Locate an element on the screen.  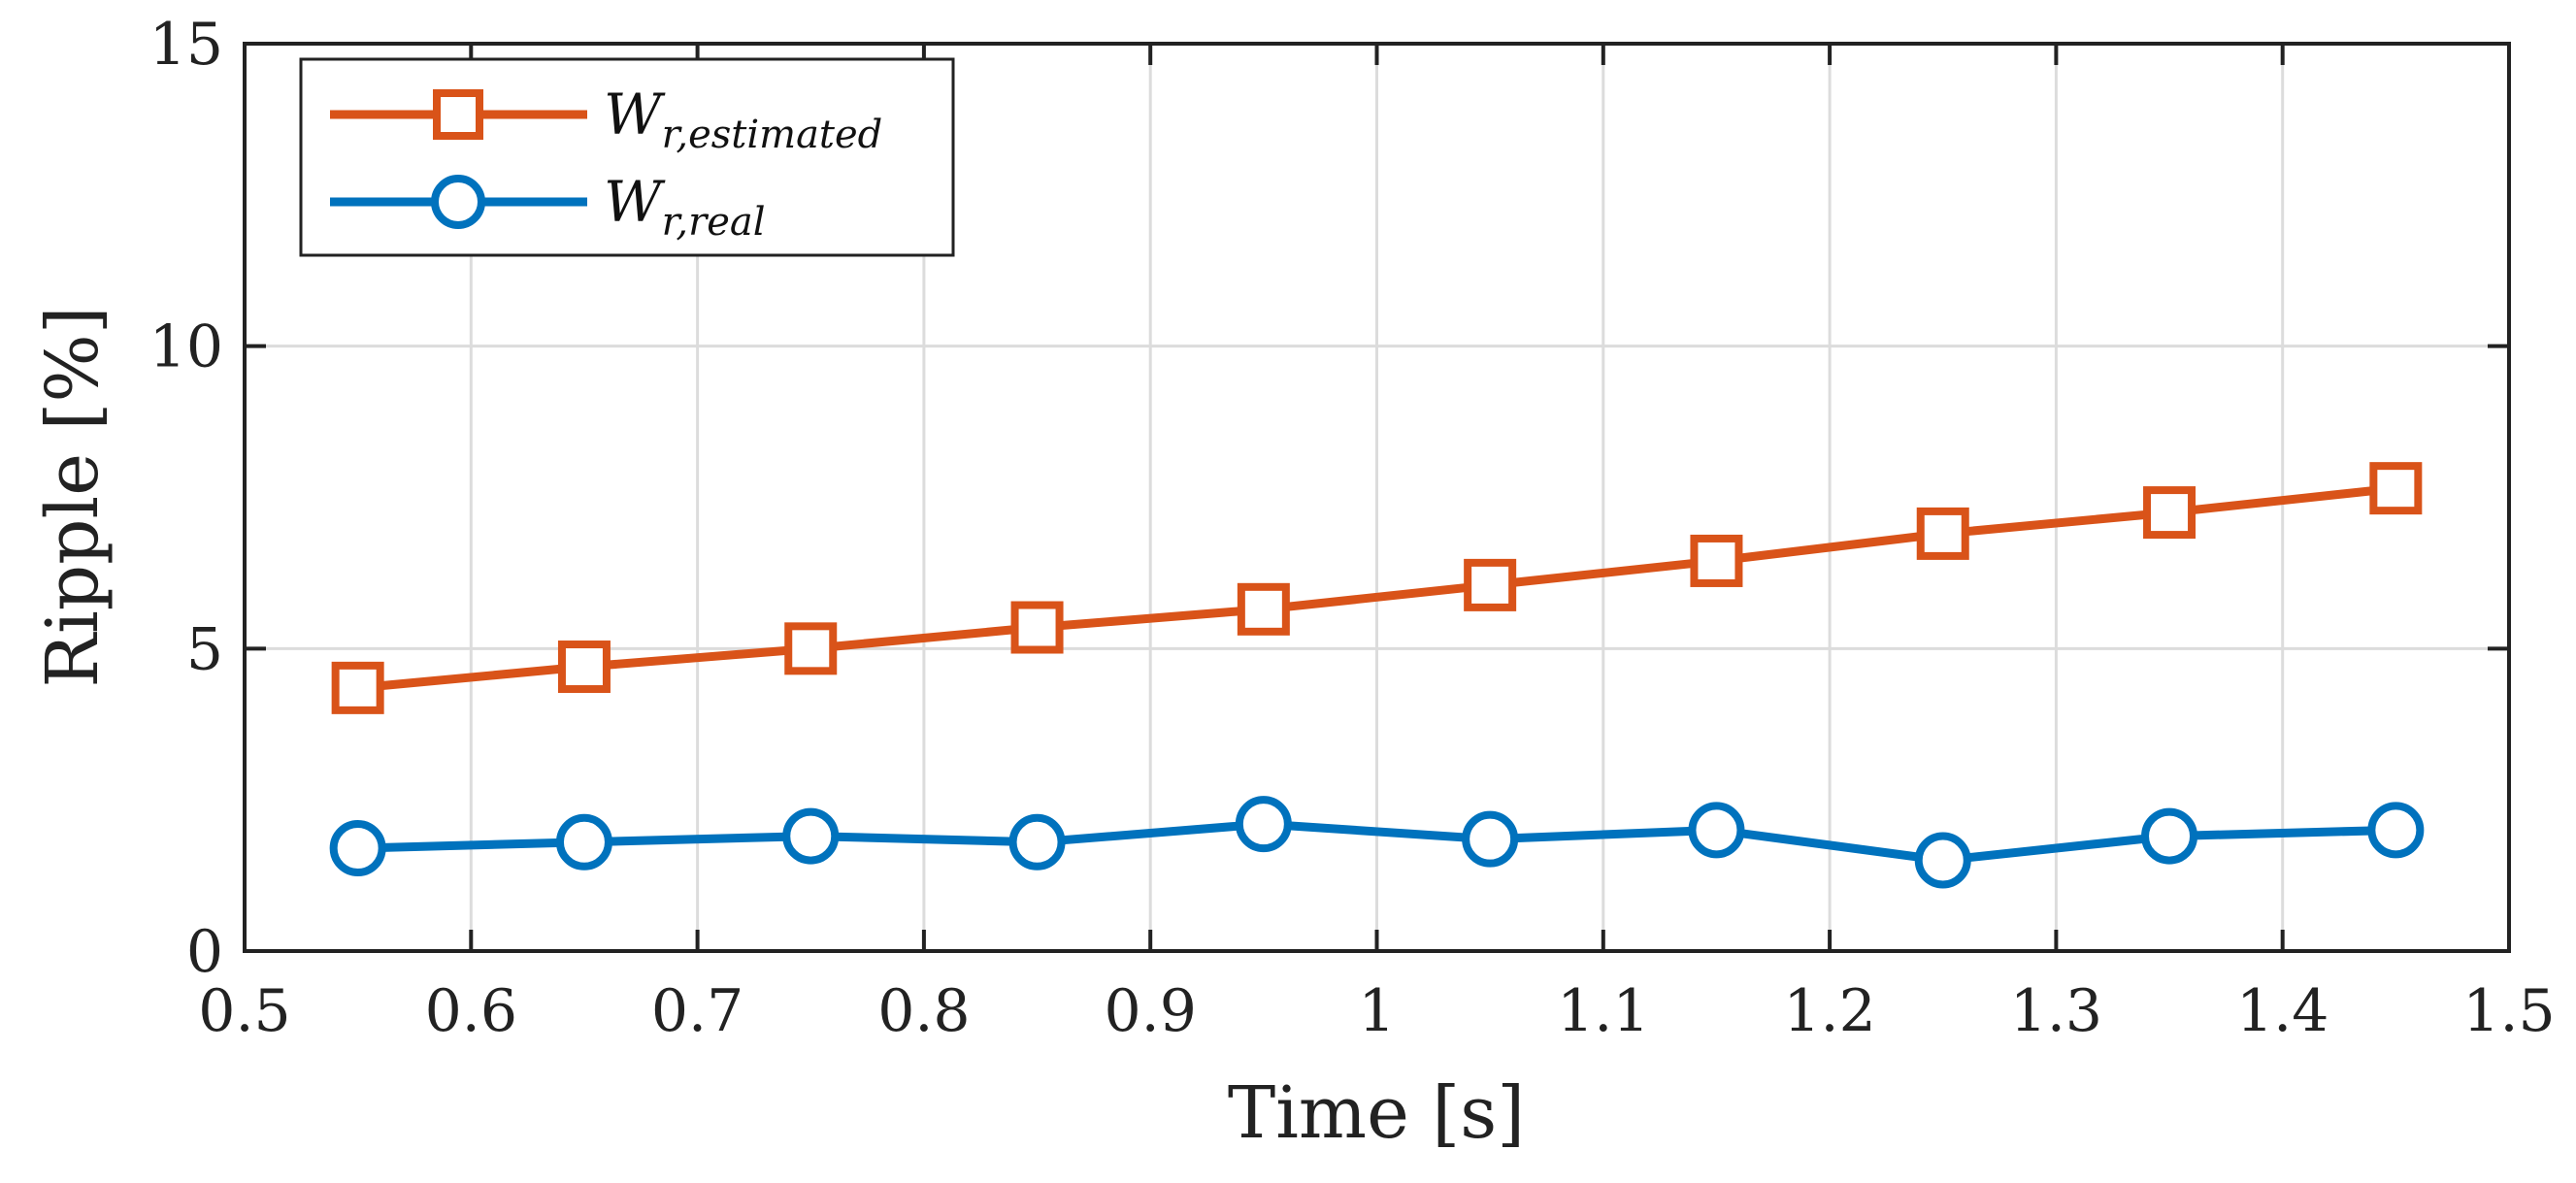
legend: Wr,estimated Wr,real is located at coordinates (627, 157).